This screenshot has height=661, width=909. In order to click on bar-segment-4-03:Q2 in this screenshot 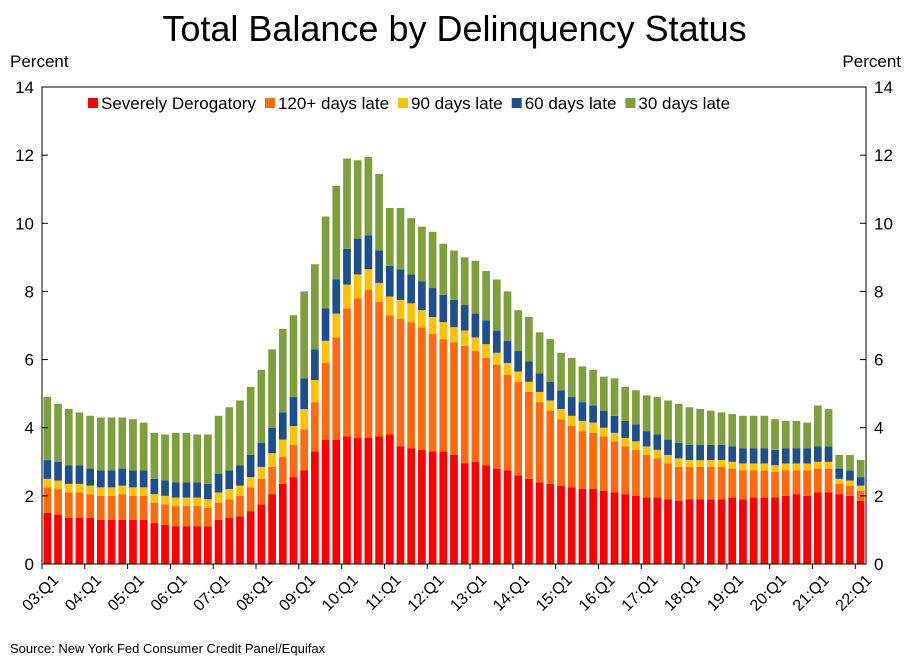, I will do `click(58, 471)`.